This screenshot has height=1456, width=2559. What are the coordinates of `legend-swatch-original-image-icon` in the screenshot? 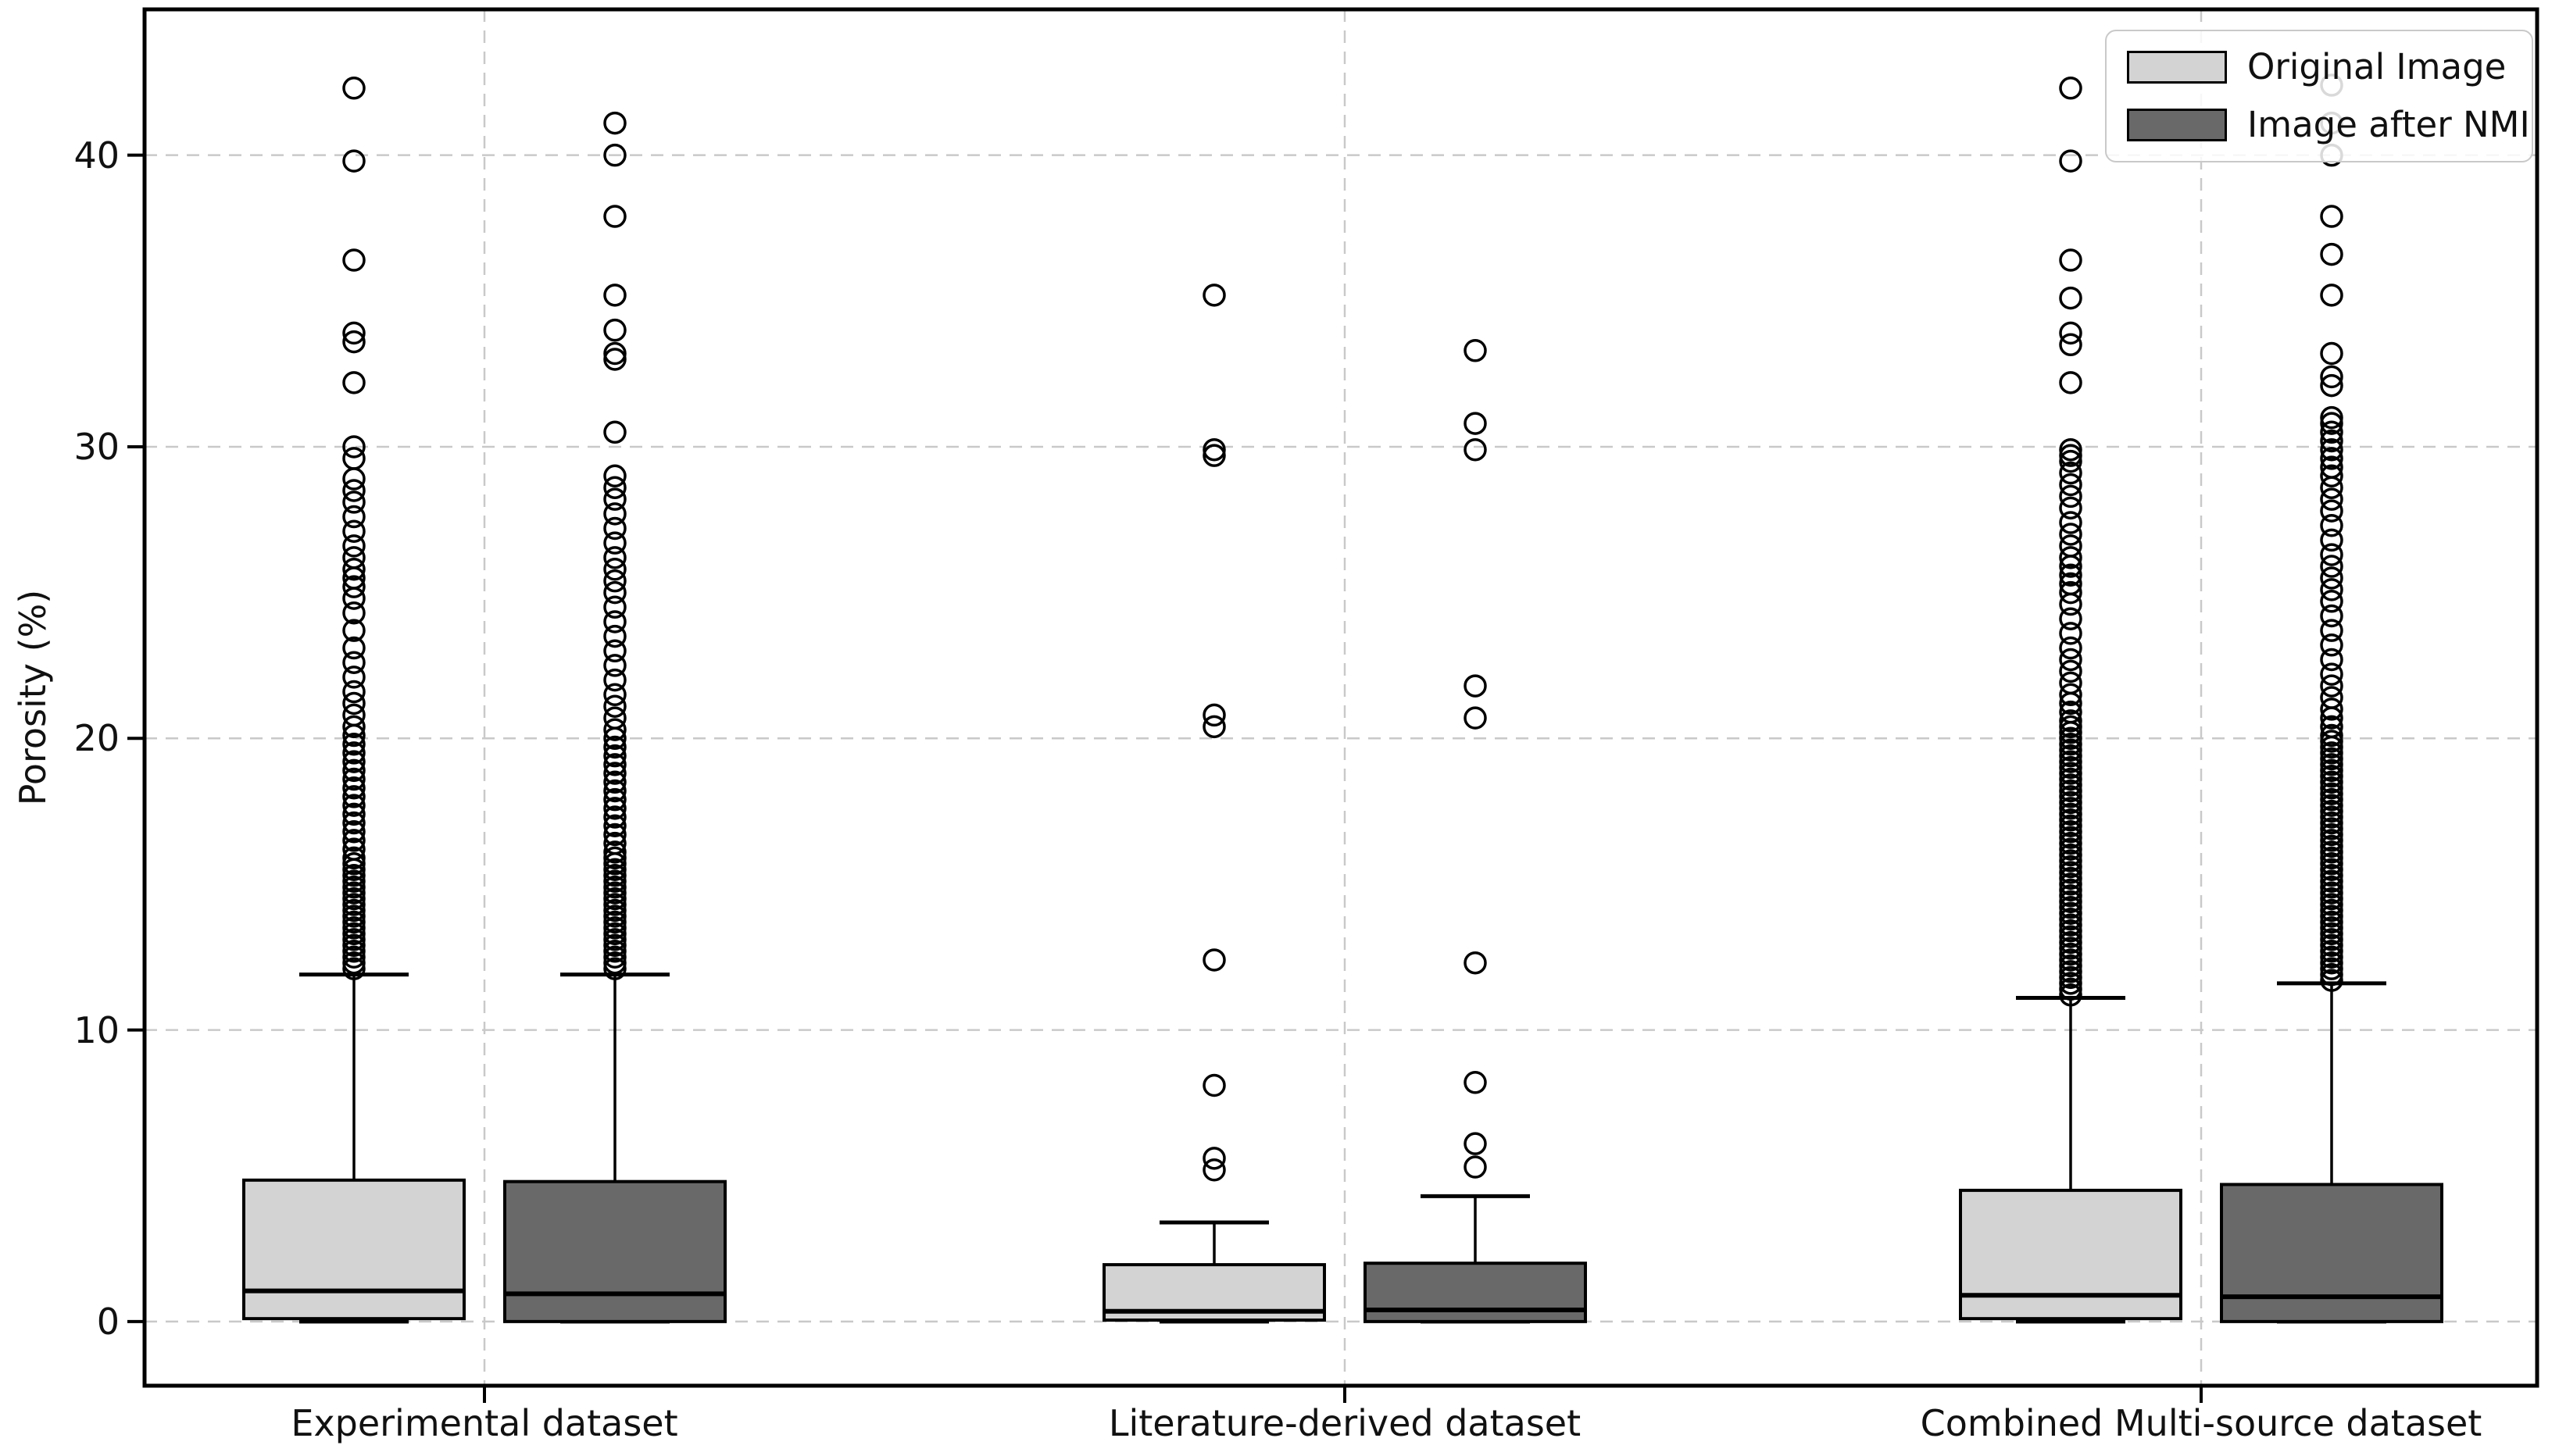 It's located at (2177, 67).